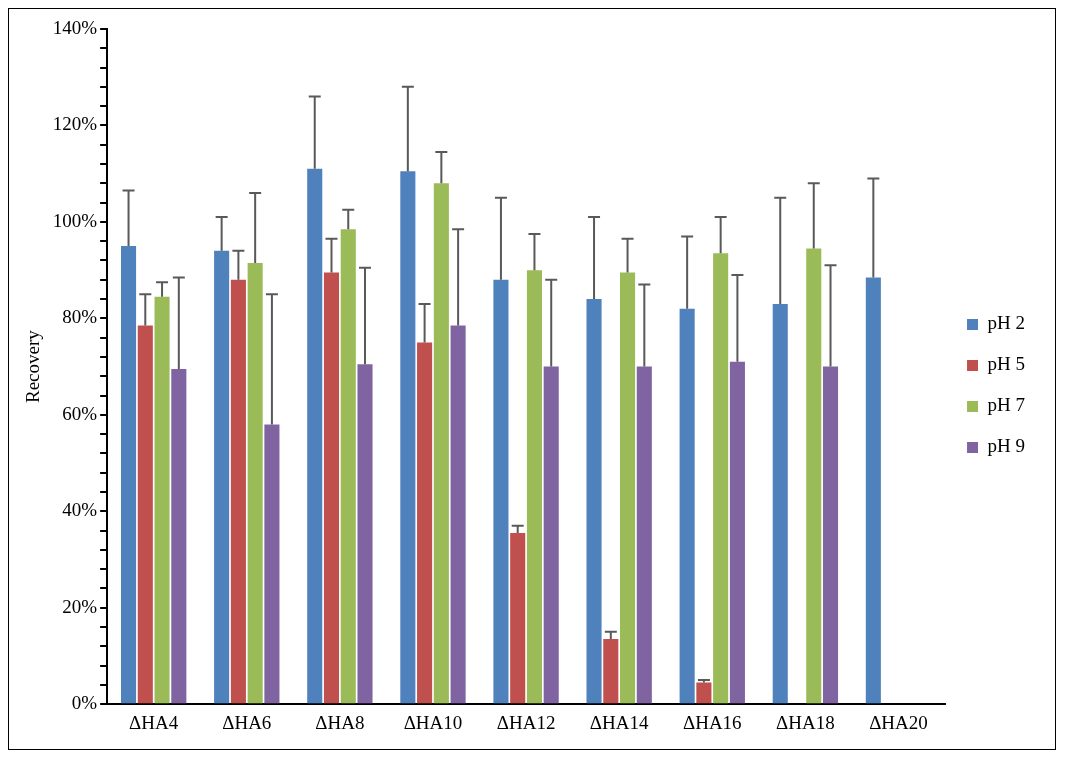 The image size is (1066, 760). Describe the element at coordinates (75, 124) in the screenshot. I see `y-tick-label: 120%` at that location.